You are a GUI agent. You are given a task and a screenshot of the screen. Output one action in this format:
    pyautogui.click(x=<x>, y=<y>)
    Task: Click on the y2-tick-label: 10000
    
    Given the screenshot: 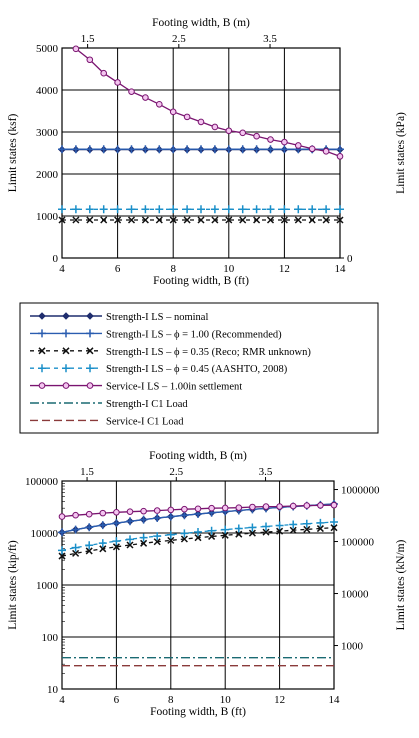 What is the action you would take?
    pyautogui.click(x=355, y=595)
    